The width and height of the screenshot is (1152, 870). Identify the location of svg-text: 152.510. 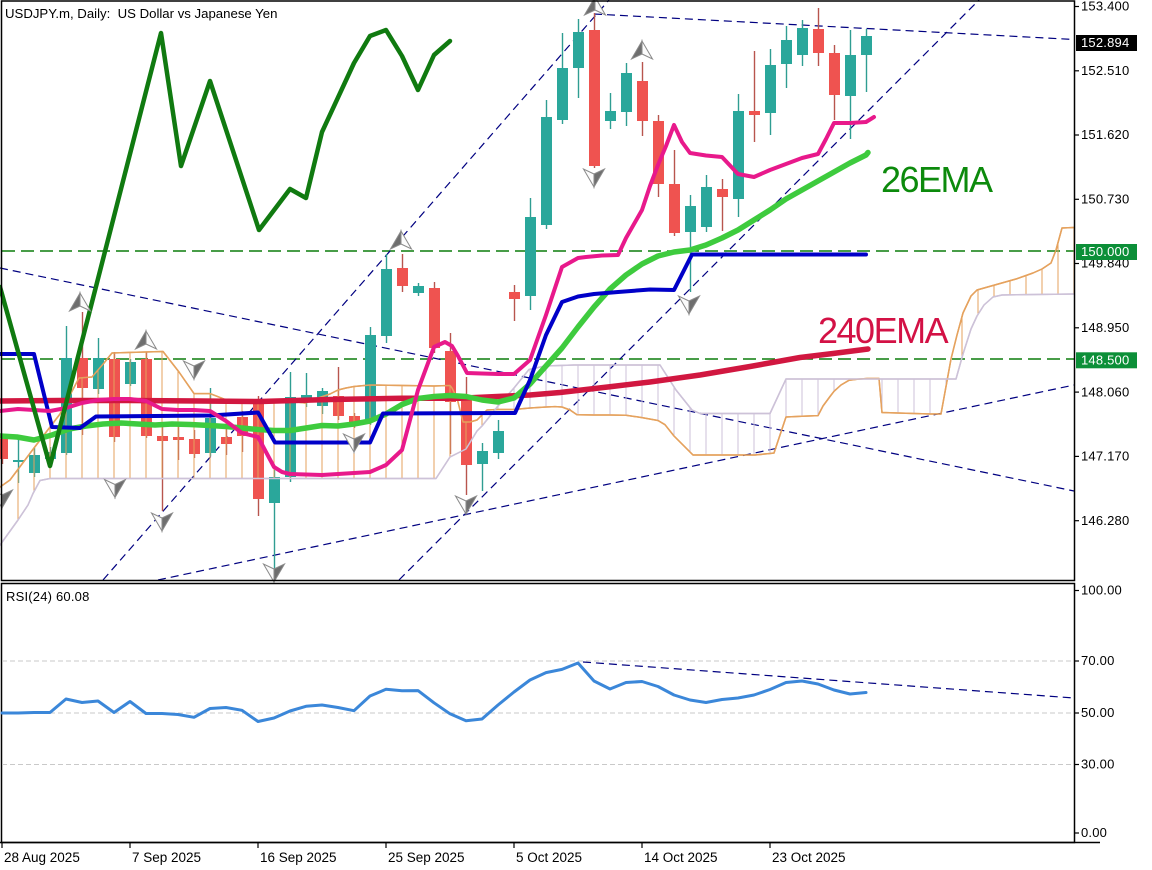
(1105, 70).